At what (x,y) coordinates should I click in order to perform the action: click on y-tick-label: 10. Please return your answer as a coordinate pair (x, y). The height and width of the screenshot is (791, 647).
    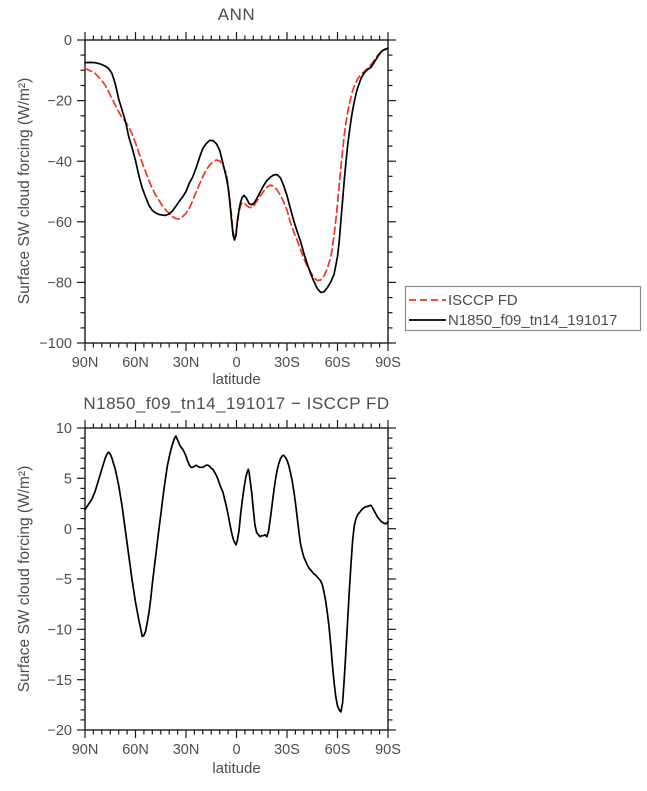
    Looking at the image, I should click on (64, 429).